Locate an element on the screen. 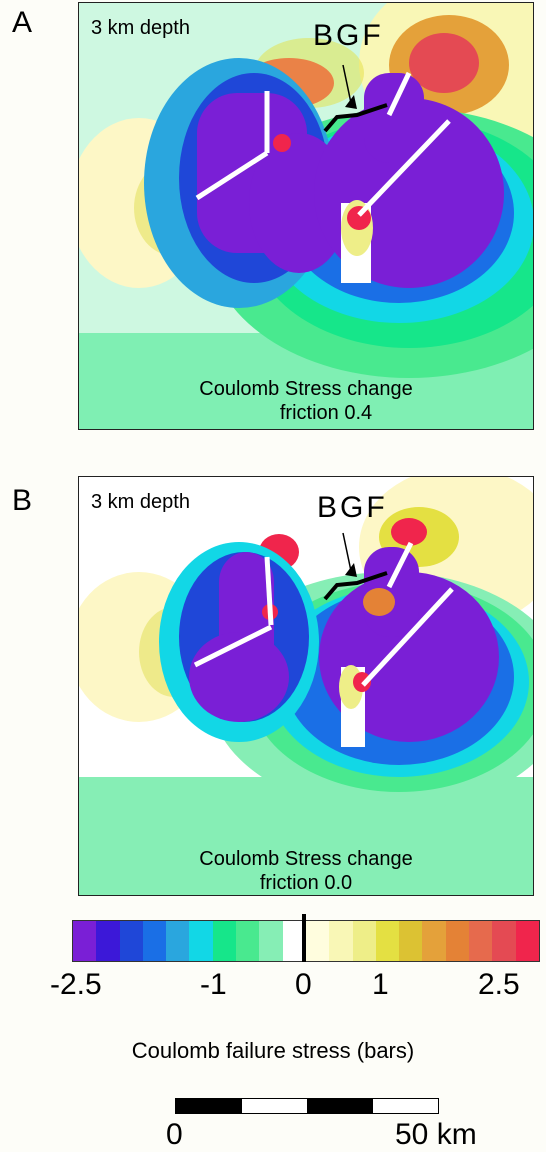  colorbar-tick-neg1: -1 is located at coordinates (213, 984).